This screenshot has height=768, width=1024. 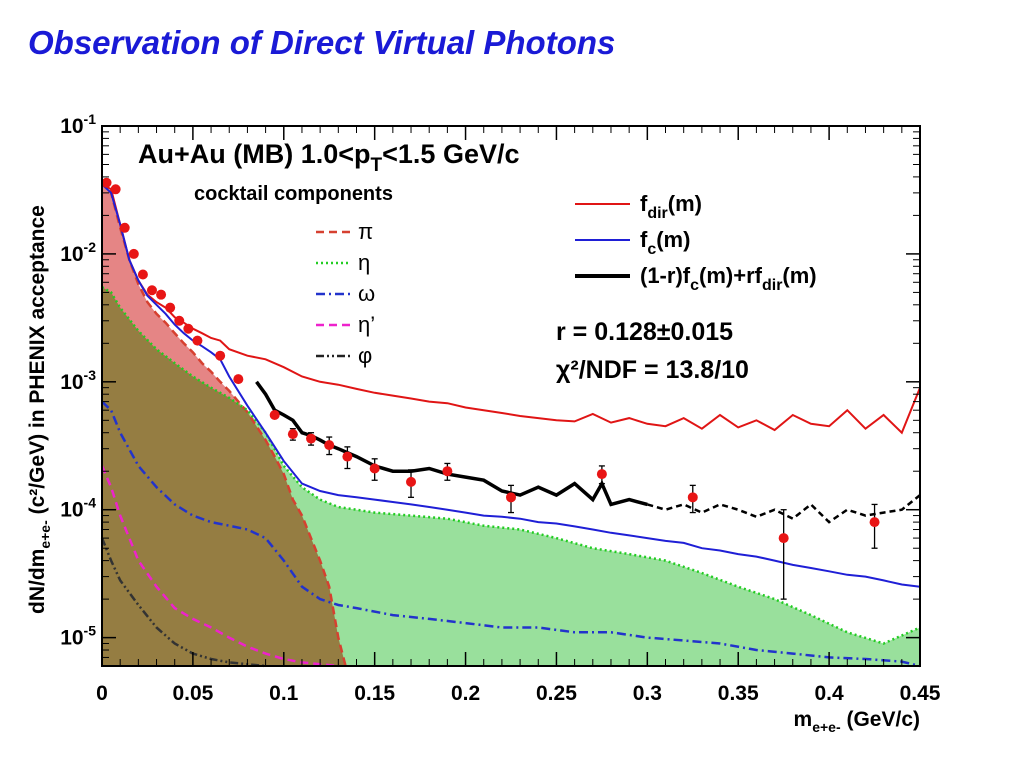 I want to click on x-tick-label: 0.1, so click(x=284, y=693).